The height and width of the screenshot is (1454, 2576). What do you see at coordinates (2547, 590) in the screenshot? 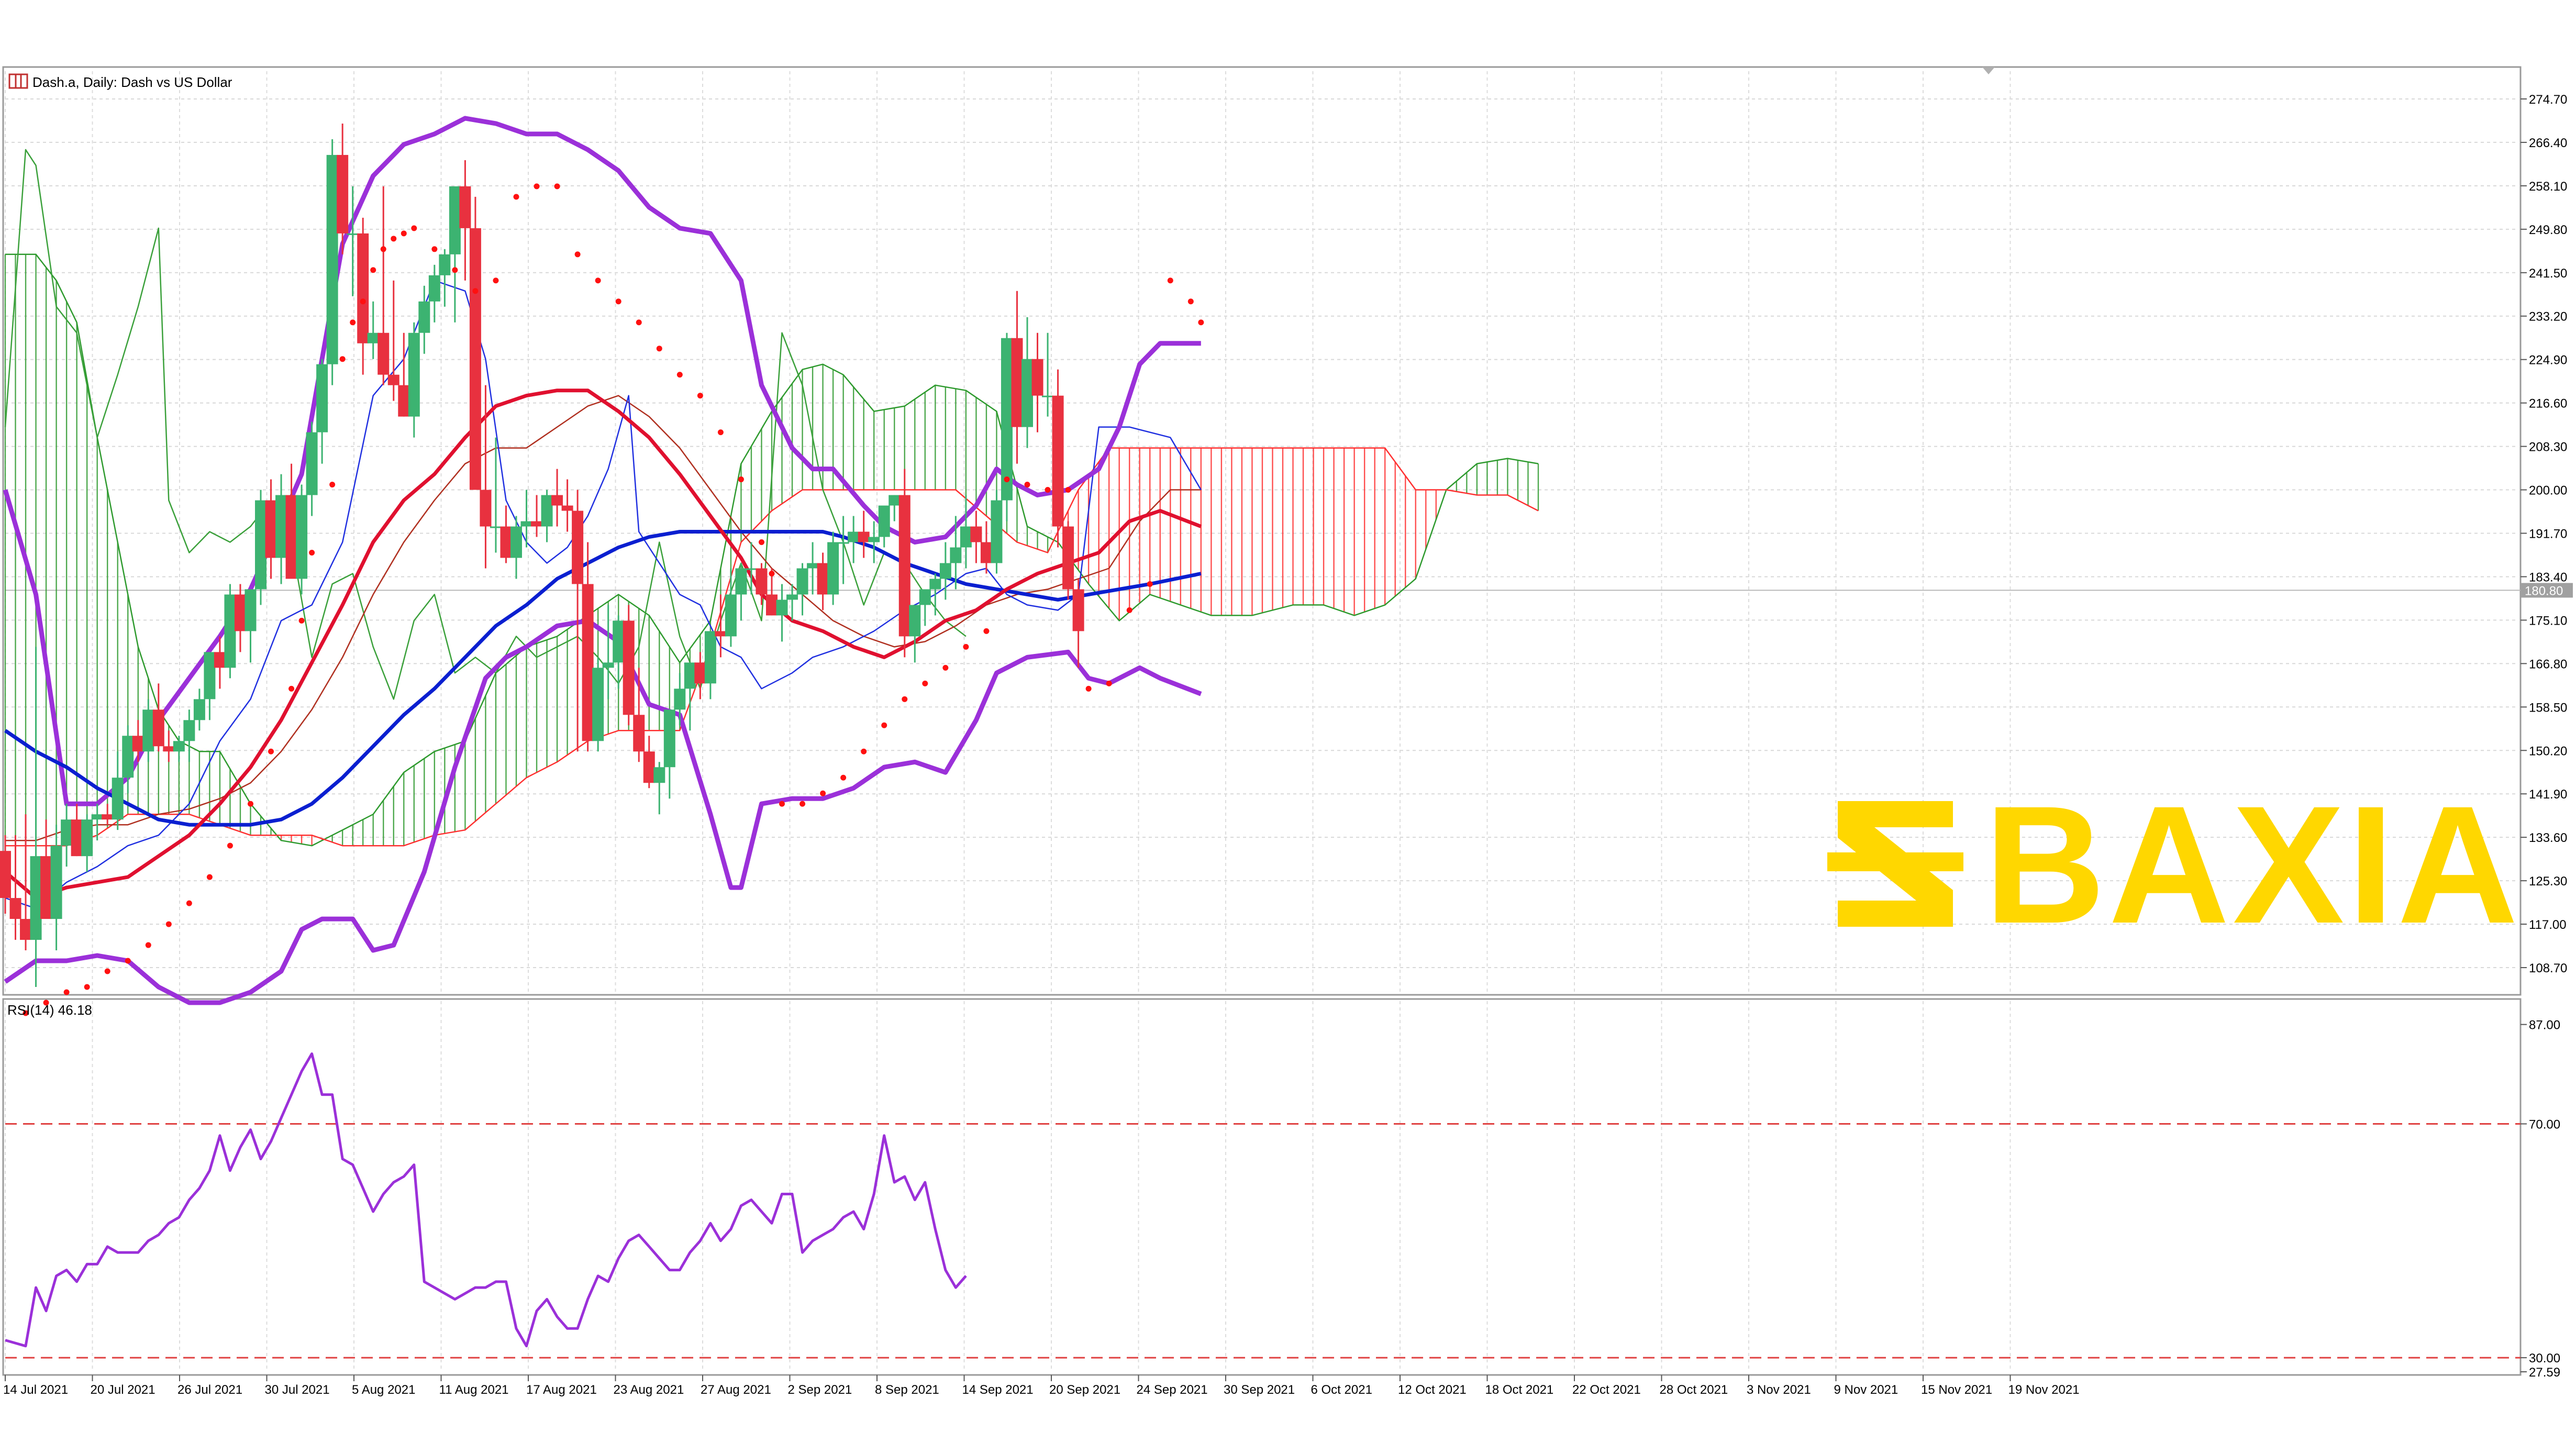
I see `current-price-badge` at bounding box center [2547, 590].